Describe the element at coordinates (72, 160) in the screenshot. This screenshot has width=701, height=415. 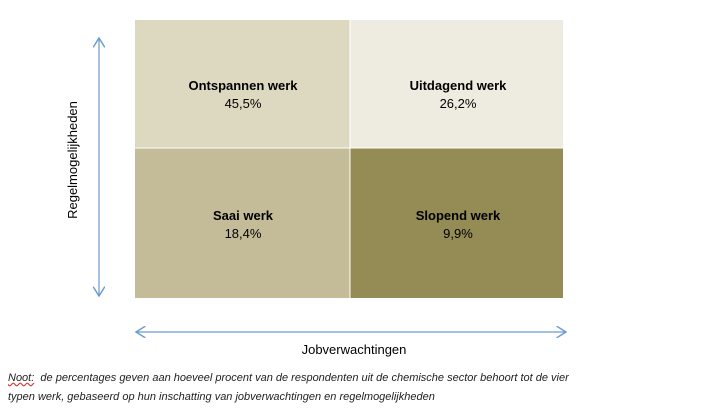
I see `y-axis-label: Regelmogelijkheden` at that location.